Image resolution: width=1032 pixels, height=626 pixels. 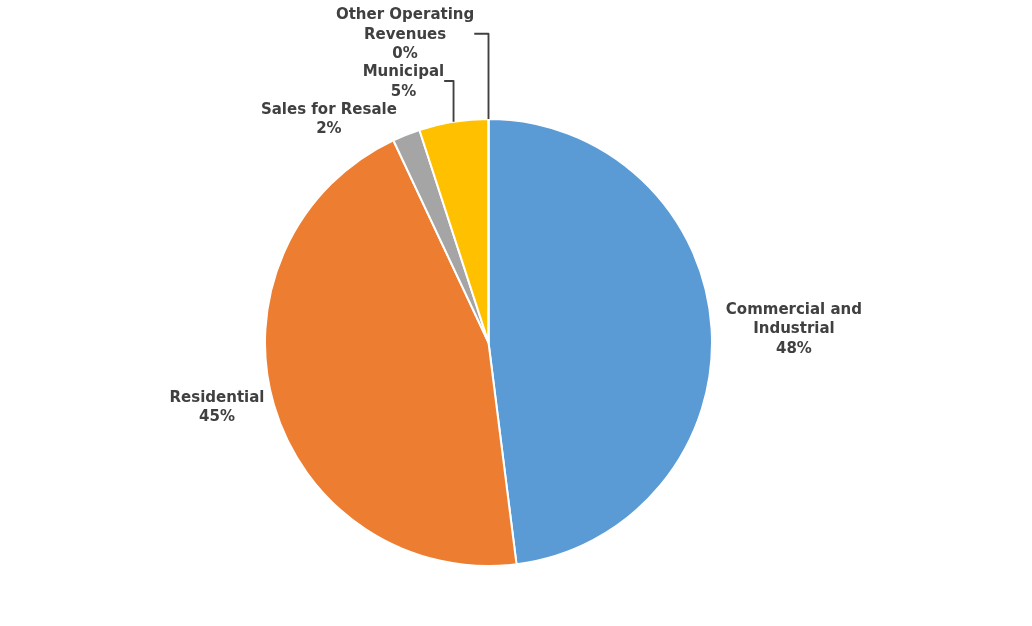 What do you see at coordinates (328, 108) in the screenshot?
I see `slice-label: Sales for Resale` at bounding box center [328, 108].